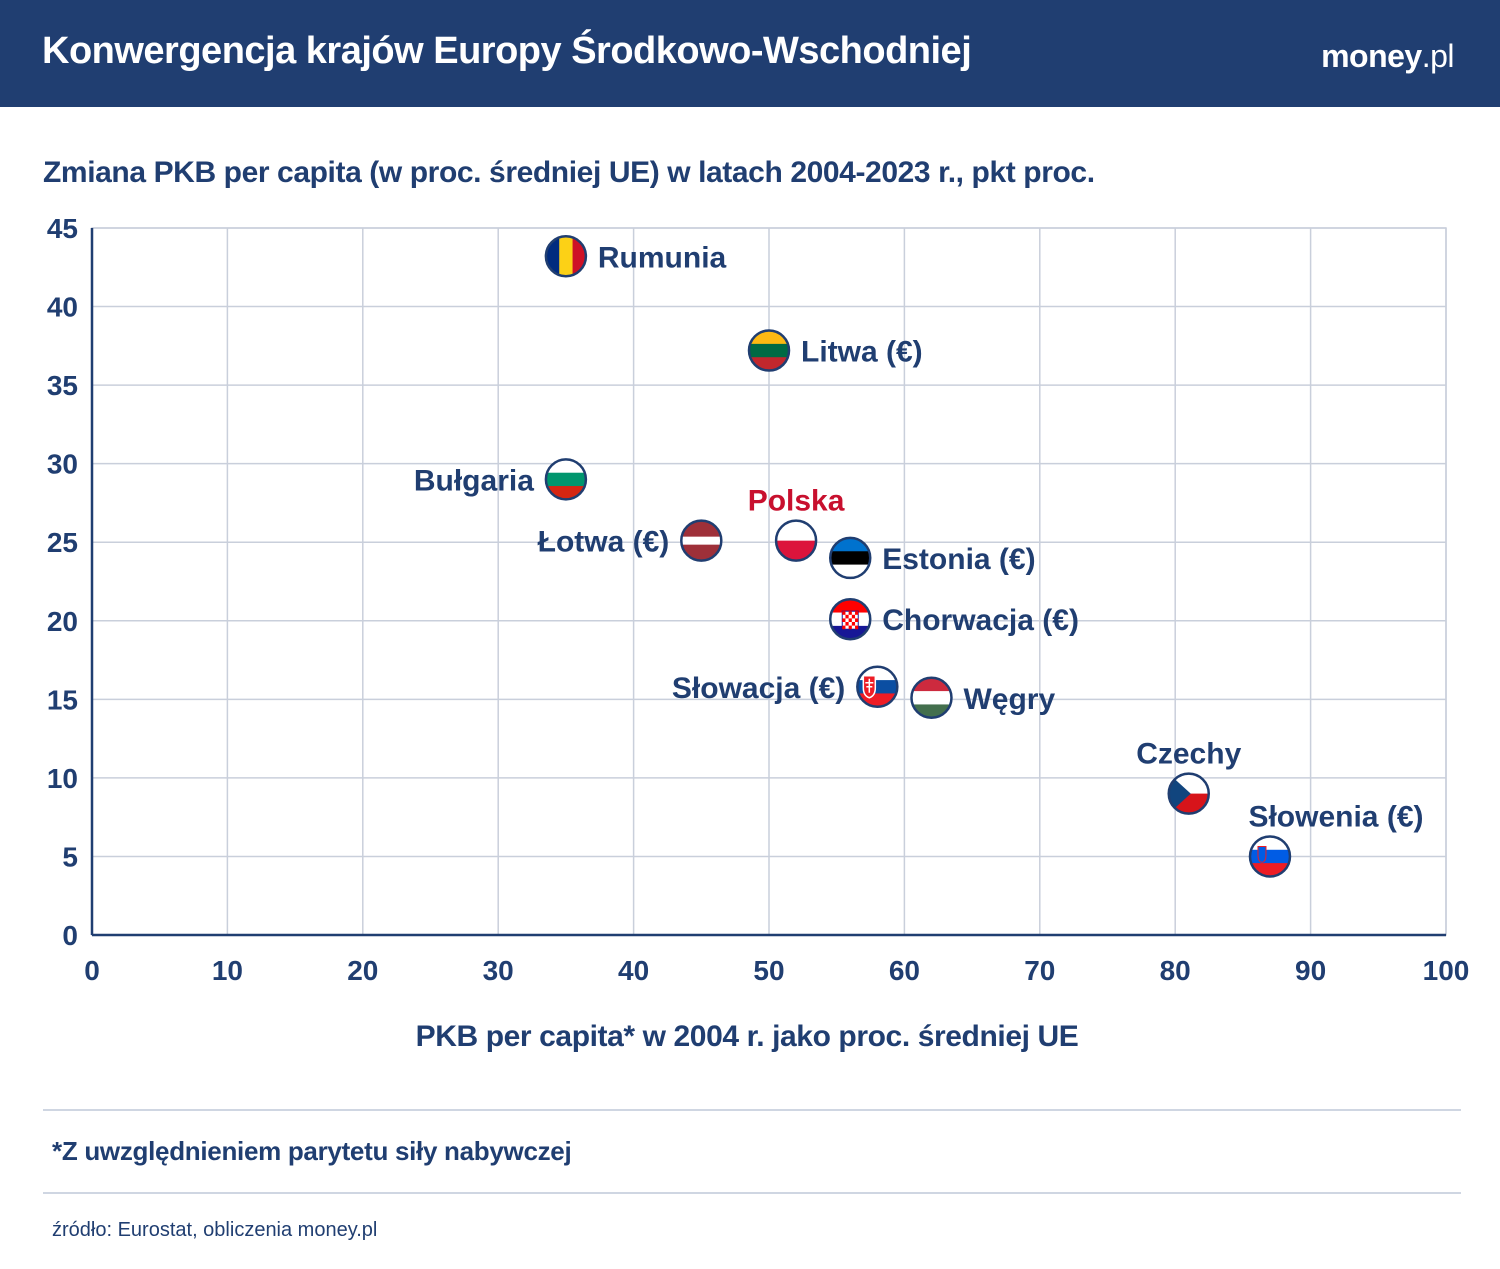  Describe the element at coordinates (980, 620) in the screenshot. I see `point-label: Chorwacja (€)` at that location.